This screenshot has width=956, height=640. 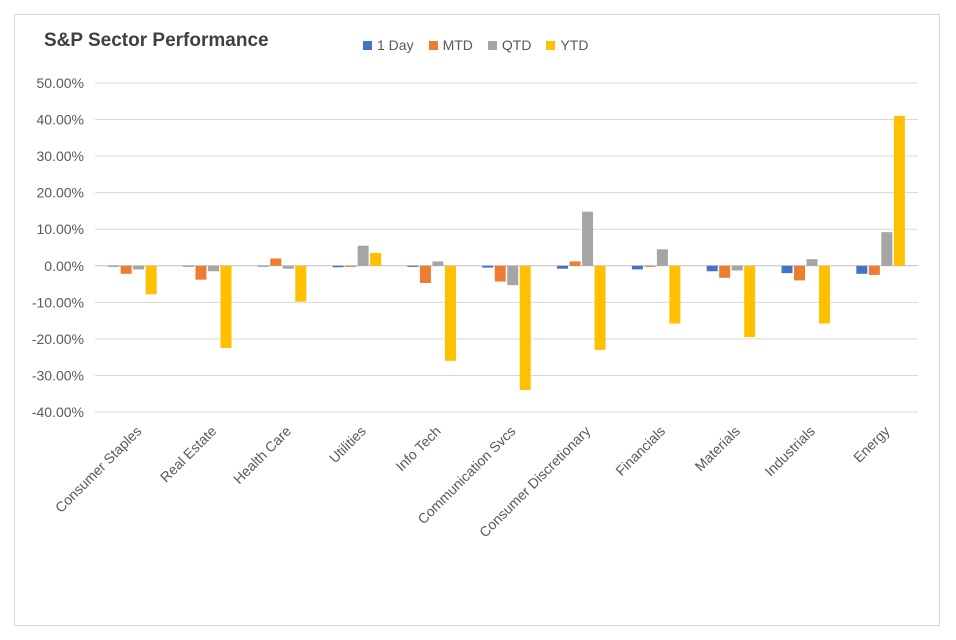 I want to click on chart-legend: 1 Day MTD QTD YTD, so click(x=483, y=45).